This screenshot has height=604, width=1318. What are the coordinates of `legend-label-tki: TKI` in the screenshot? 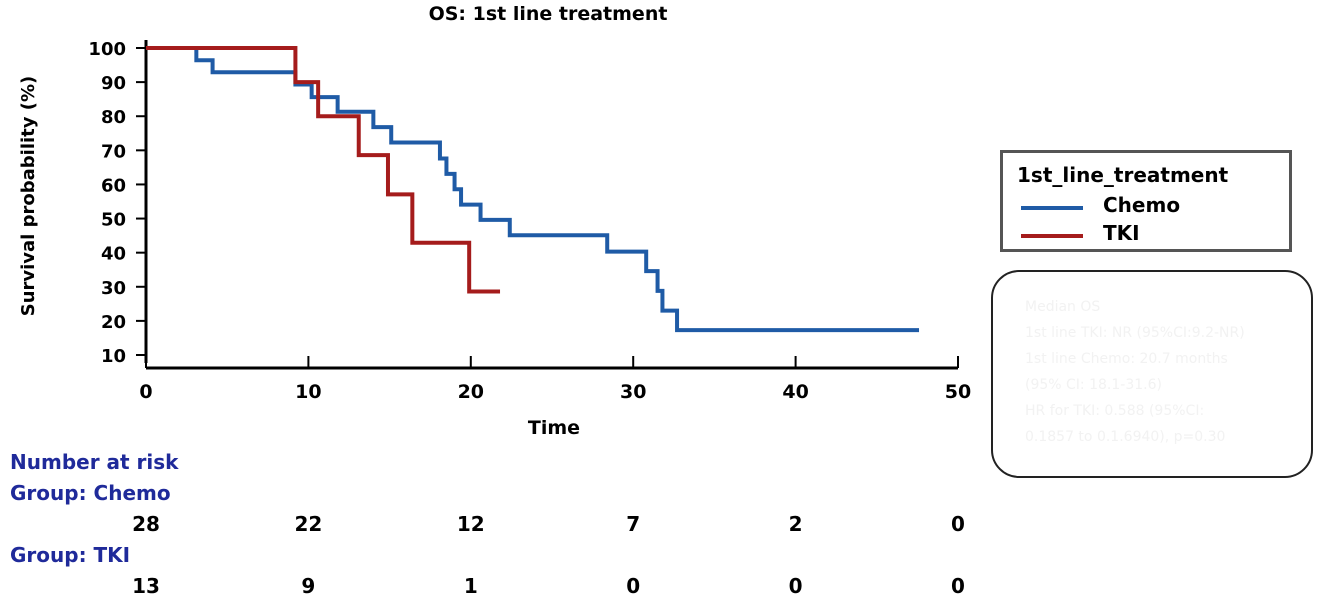 It's located at (1121, 233).